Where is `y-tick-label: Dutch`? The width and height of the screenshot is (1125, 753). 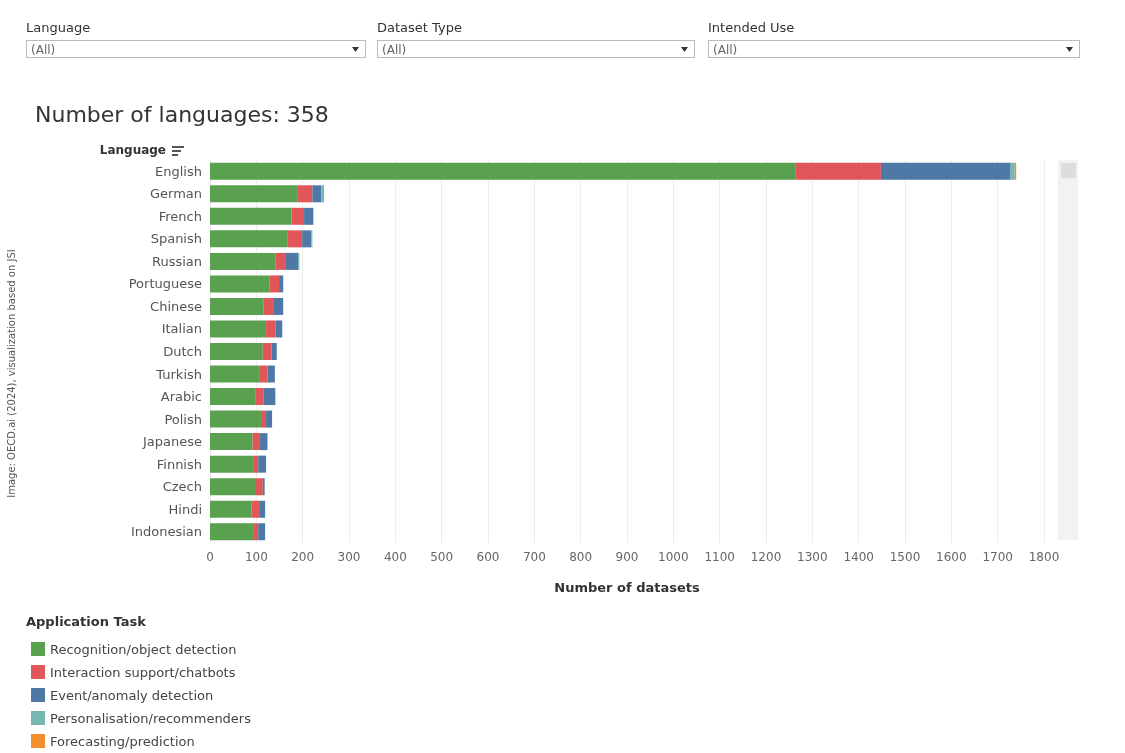 y-tick-label: Dutch is located at coordinates (182, 351).